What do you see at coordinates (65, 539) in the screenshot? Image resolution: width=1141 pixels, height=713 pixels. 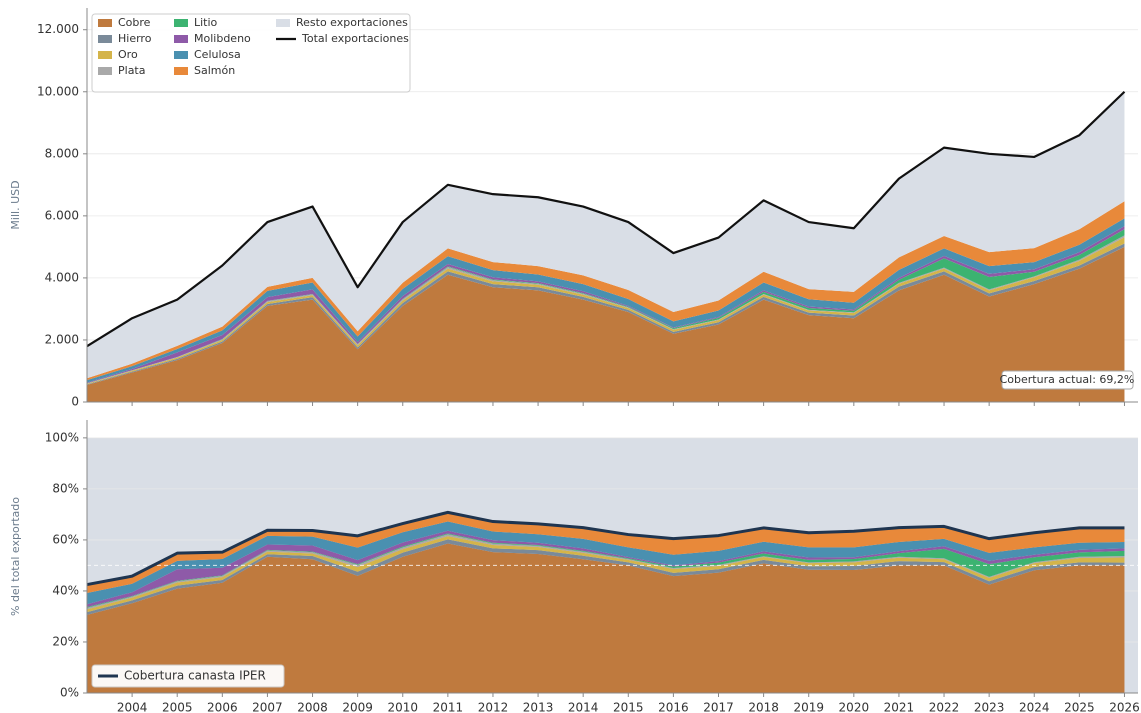 I see `y-tick-label: 60%` at bounding box center [65, 539].